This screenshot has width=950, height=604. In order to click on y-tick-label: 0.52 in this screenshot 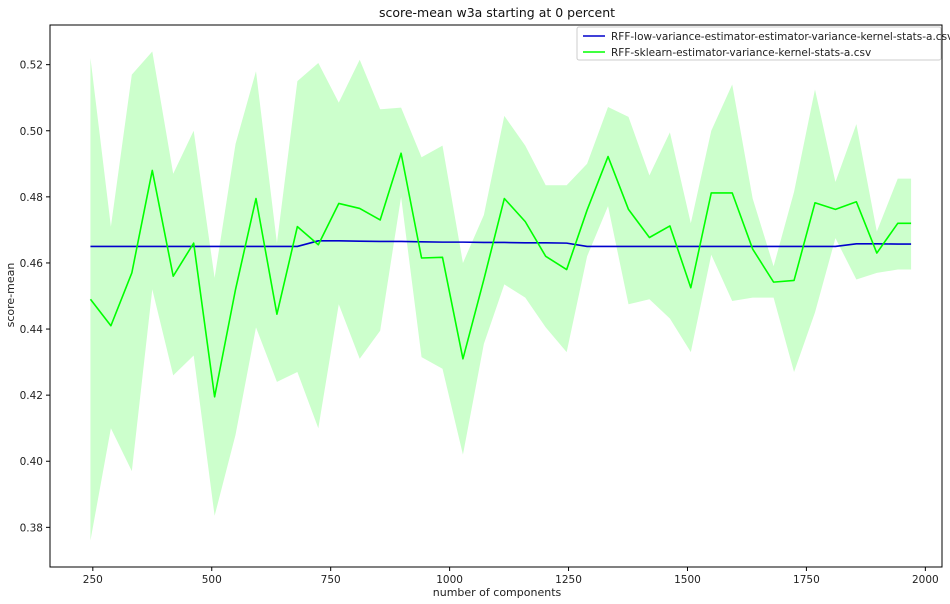, I will do `click(31, 66)`.